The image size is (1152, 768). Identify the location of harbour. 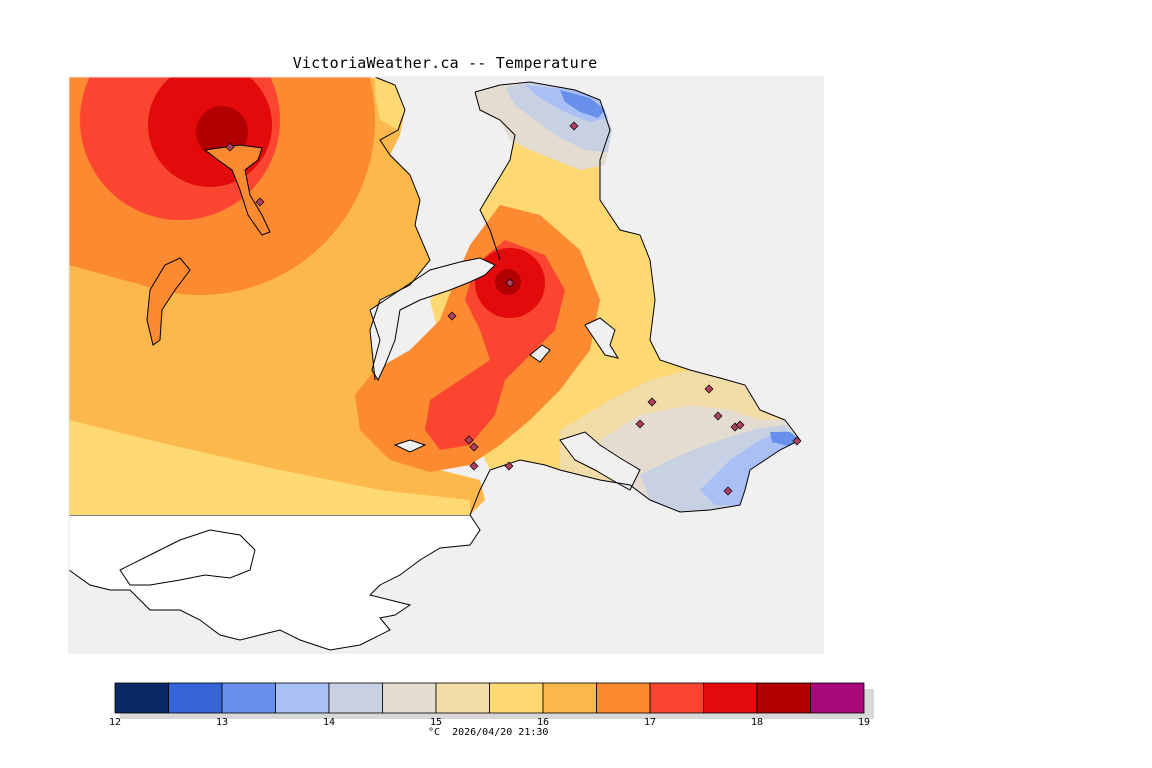
(600, 461).